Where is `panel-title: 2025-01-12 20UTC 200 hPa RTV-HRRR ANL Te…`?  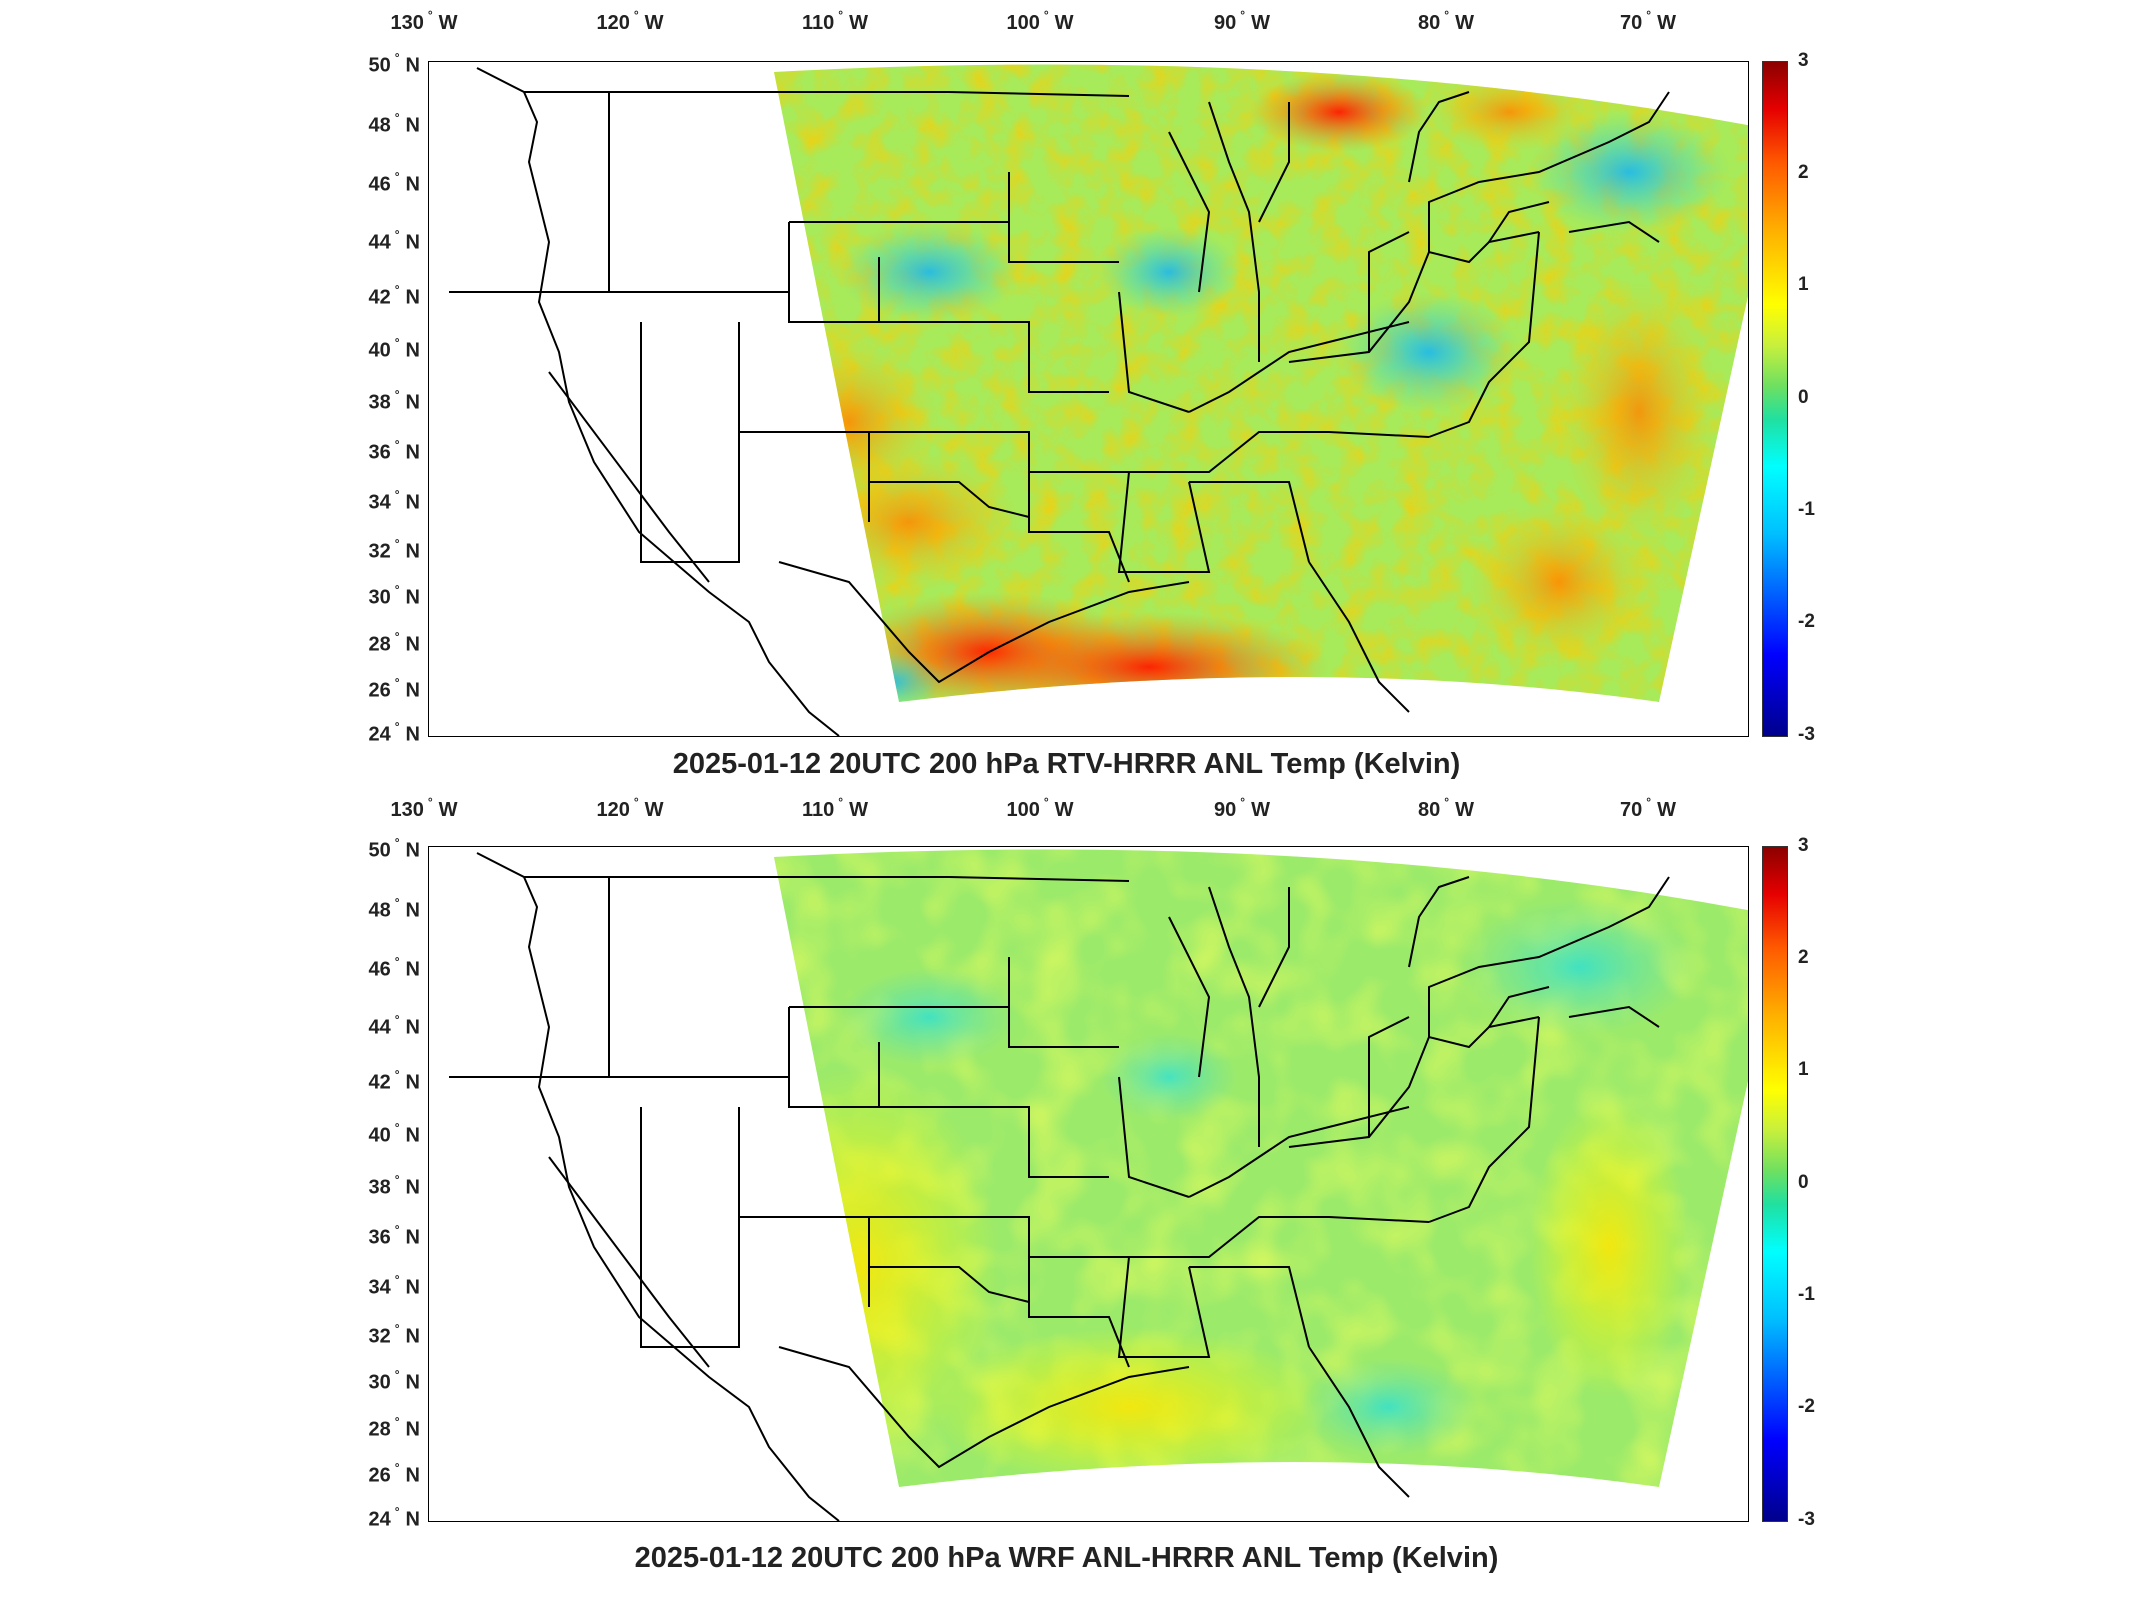 panel-title: 2025-01-12 20UTC 200 hPa RTV-HRRR ANL Te… is located at coordinates (1066, 764).